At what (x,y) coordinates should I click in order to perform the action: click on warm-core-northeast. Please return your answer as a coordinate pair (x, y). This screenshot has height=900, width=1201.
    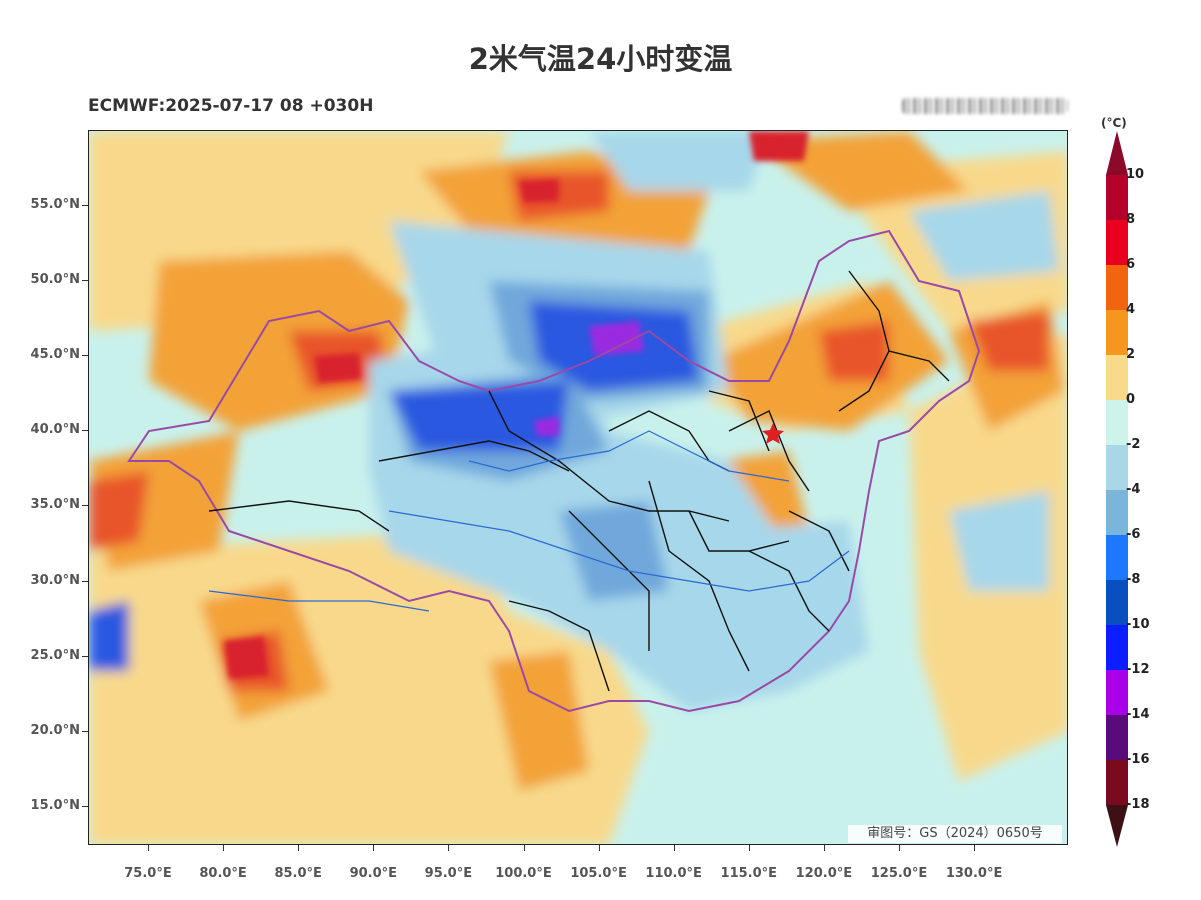
    Looking at the image, I should click on (854, 351).